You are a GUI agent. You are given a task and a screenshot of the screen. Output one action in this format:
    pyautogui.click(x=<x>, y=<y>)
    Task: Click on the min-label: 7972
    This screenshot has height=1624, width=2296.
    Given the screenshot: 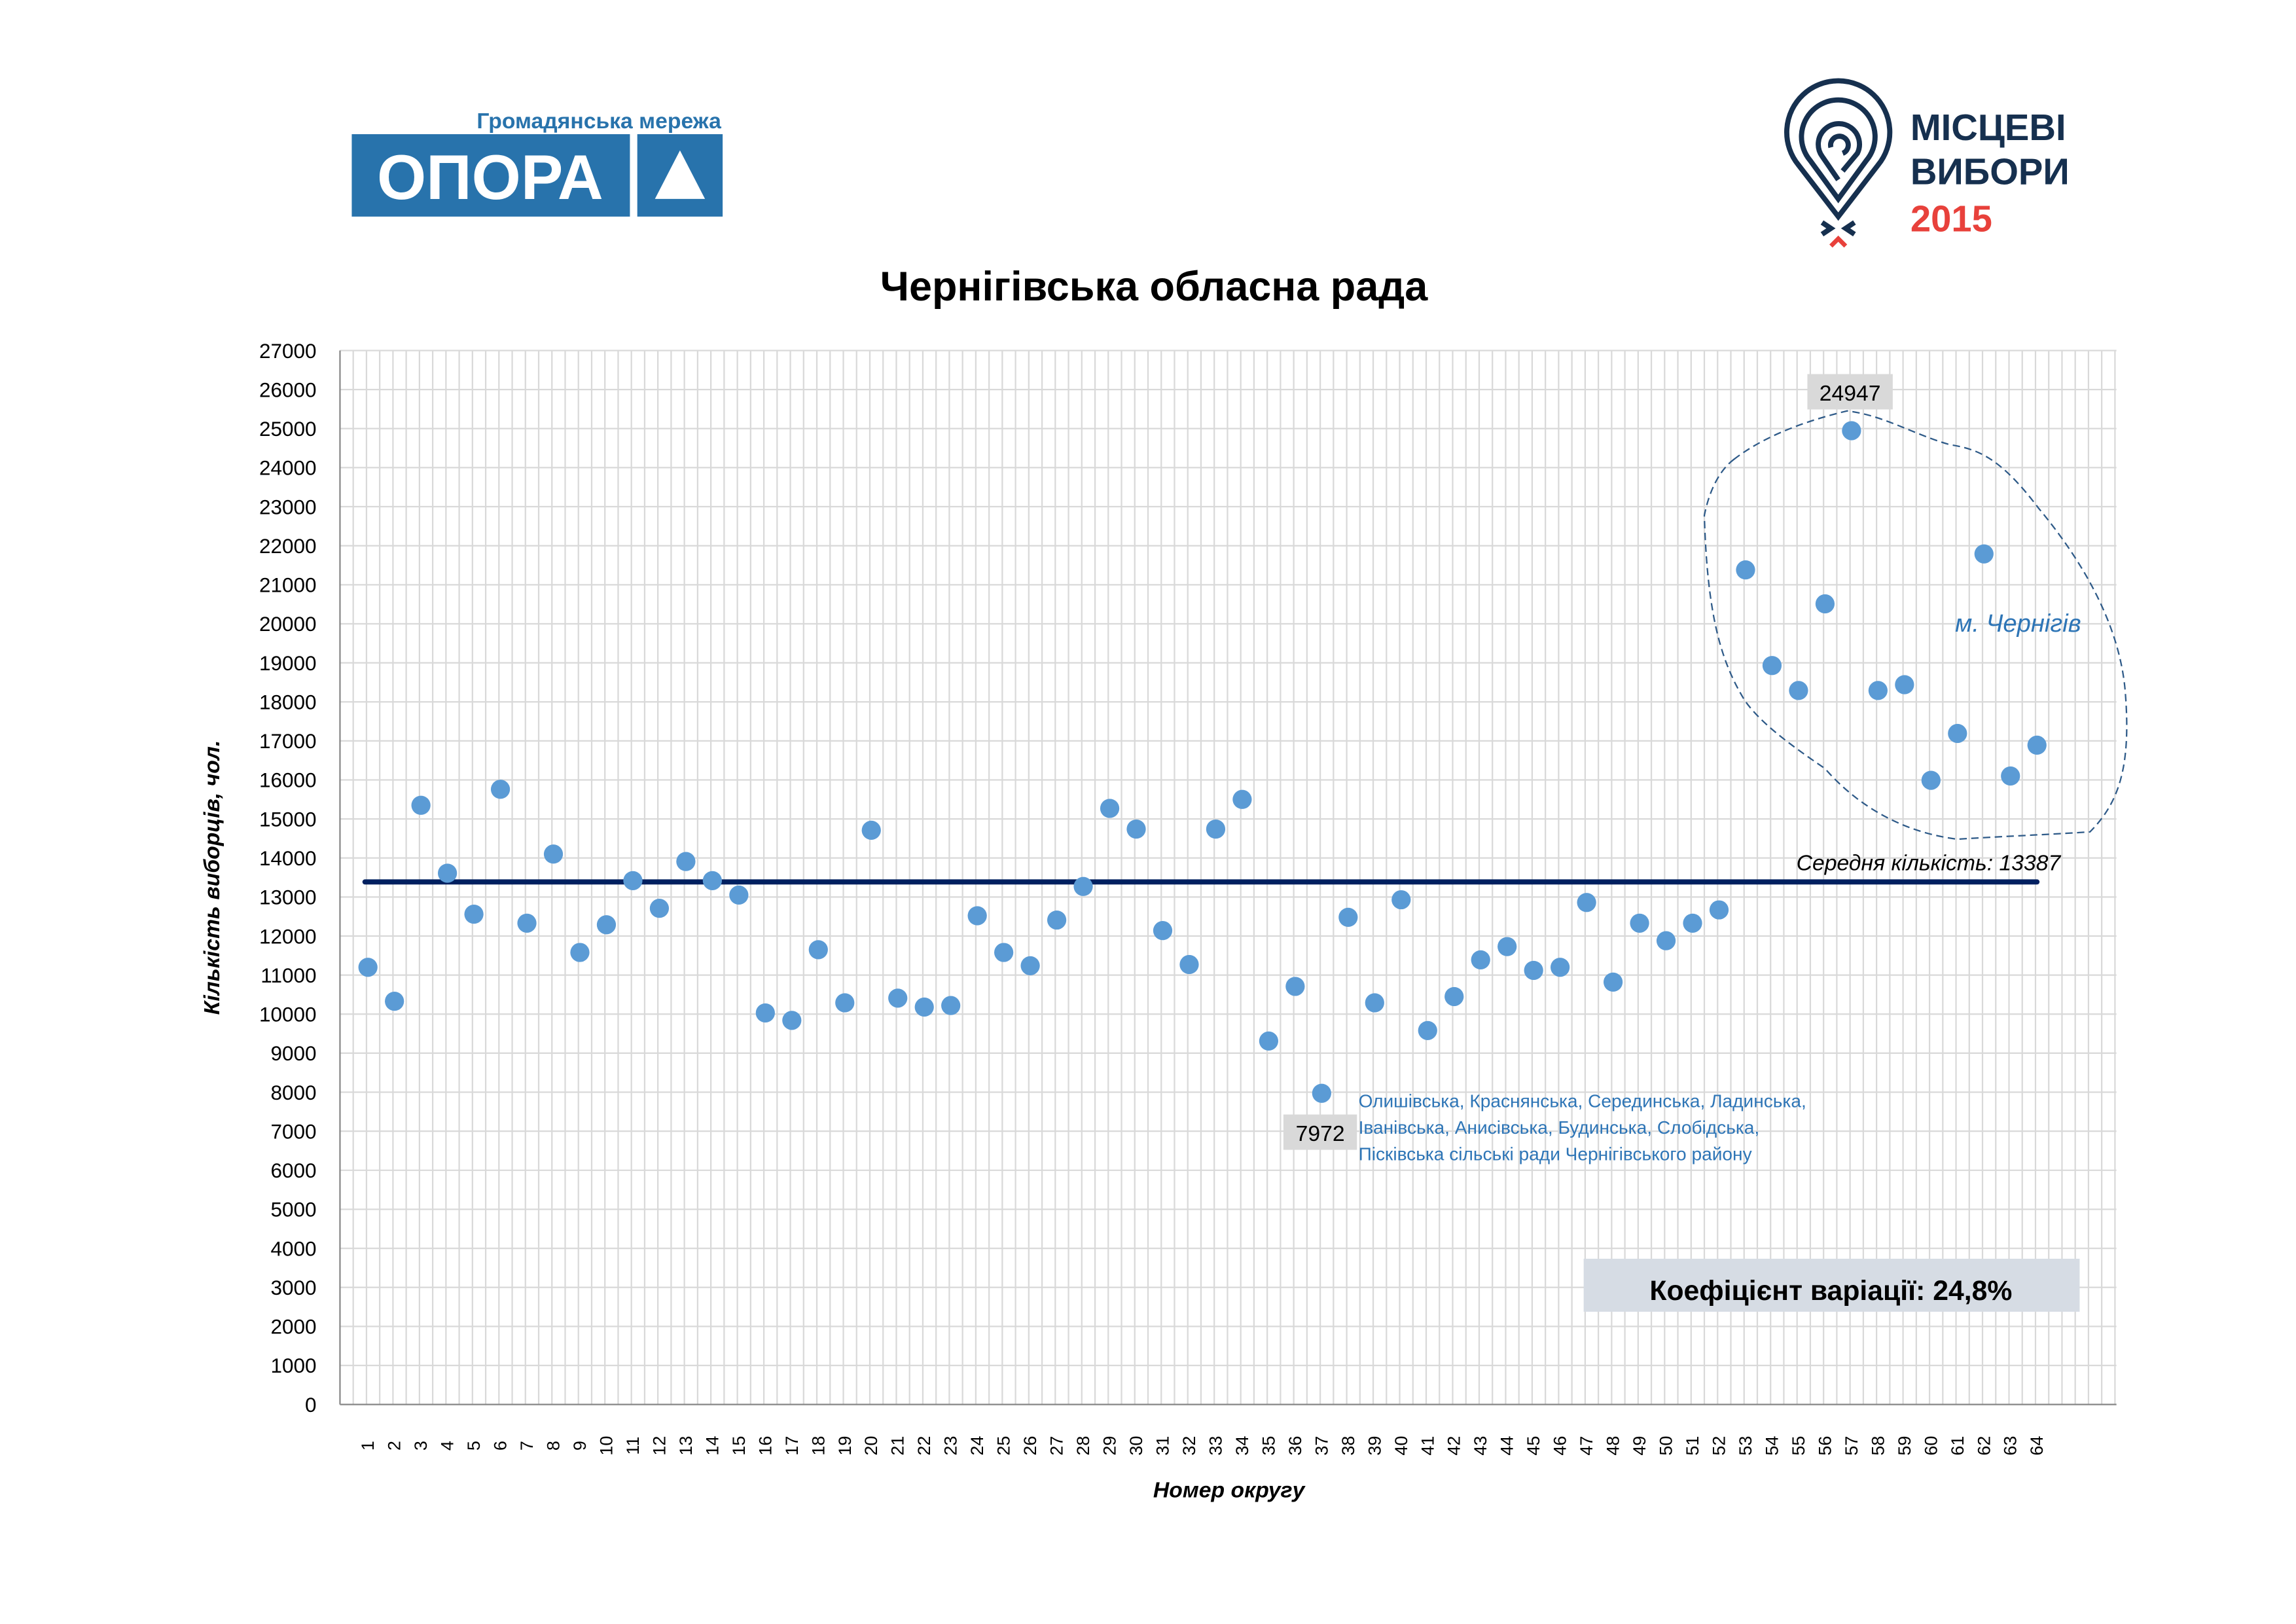 What is the action you would take?
    pyautogui.click(x=1320, y=1133)
    